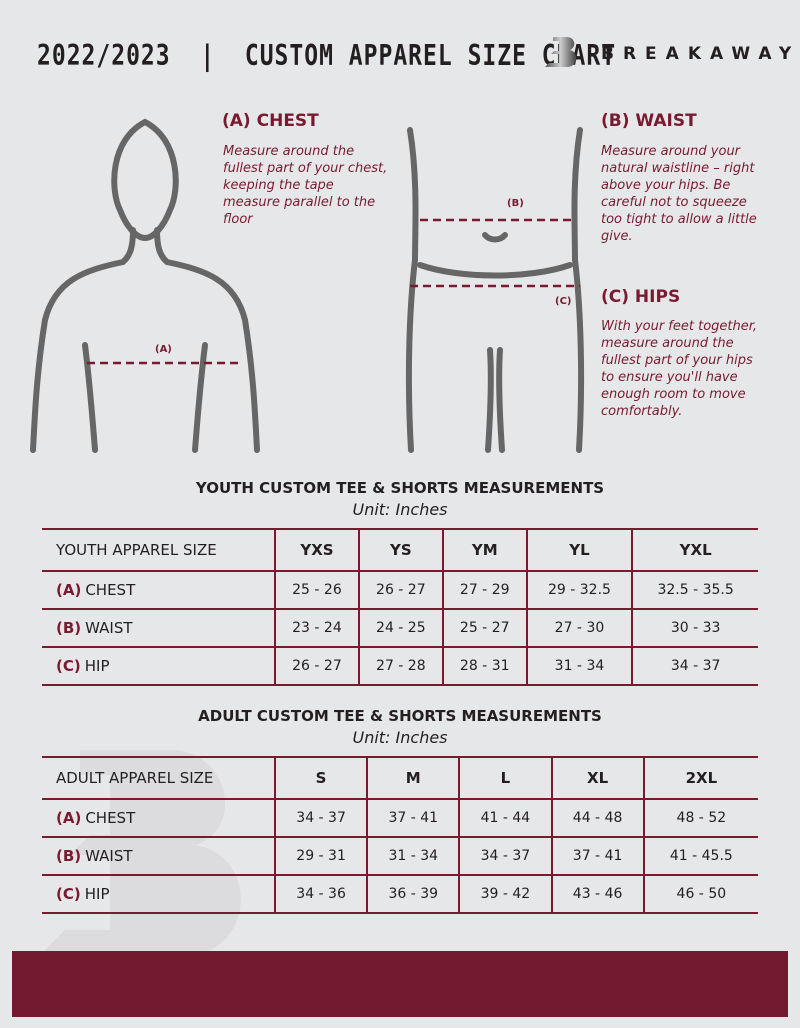 The width and height of the screenshot is (800, 1028). I want to click on cell: 30 - 33, so click(694, 628).